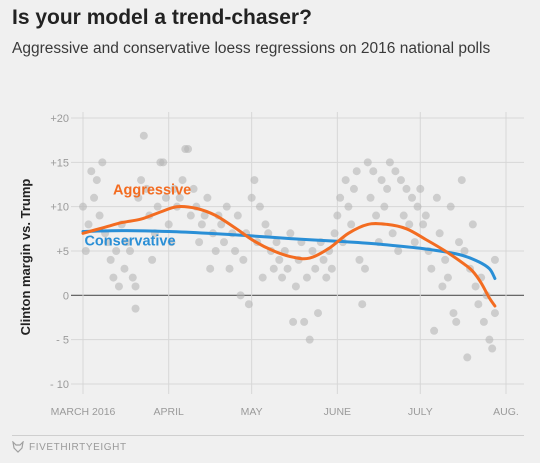  I want to click on x-axis-ticks: MARCH 2016 APRIL MAY JUNE JULY AUG., so click(285, 412).